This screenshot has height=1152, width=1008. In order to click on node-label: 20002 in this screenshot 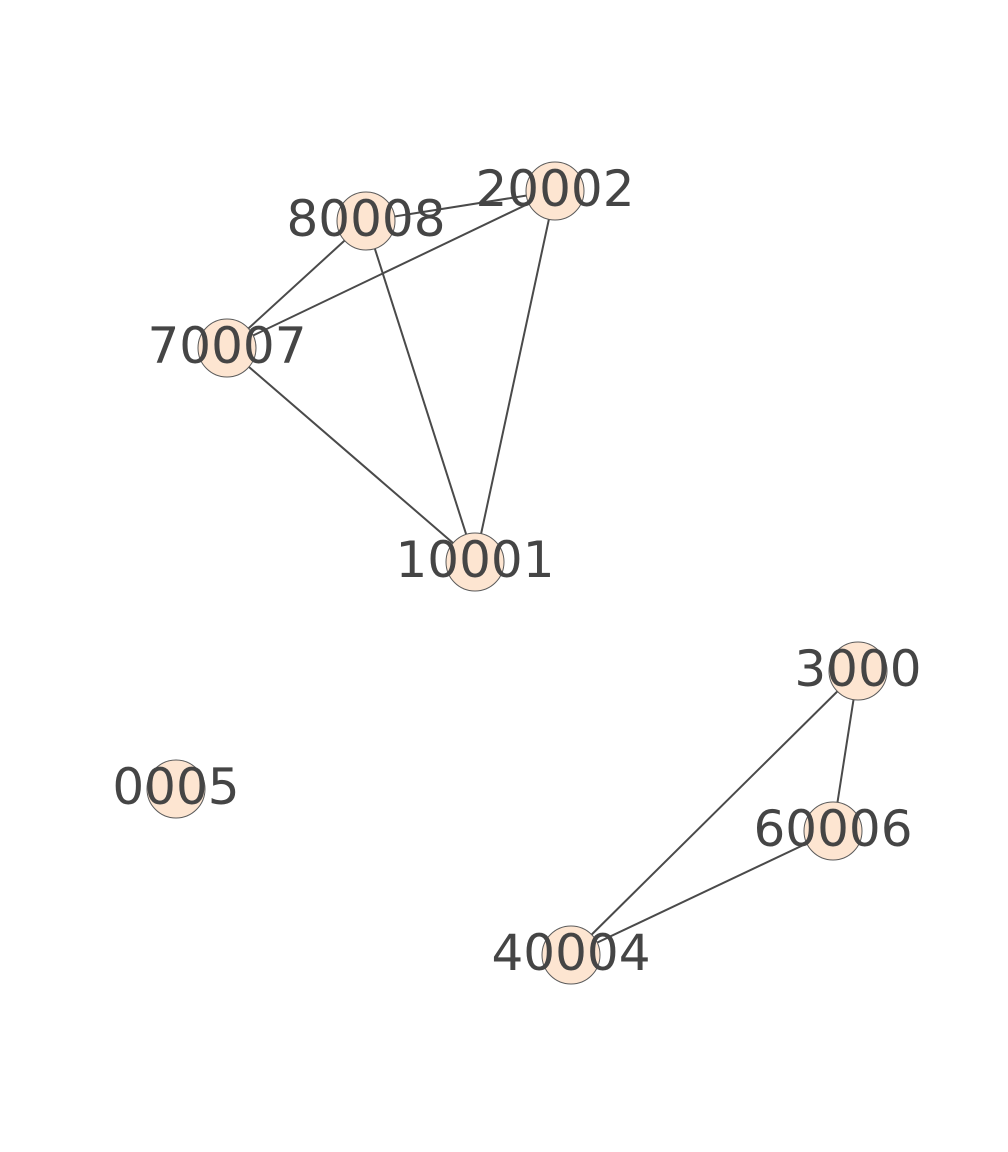, I will do `click(554, 189)`.